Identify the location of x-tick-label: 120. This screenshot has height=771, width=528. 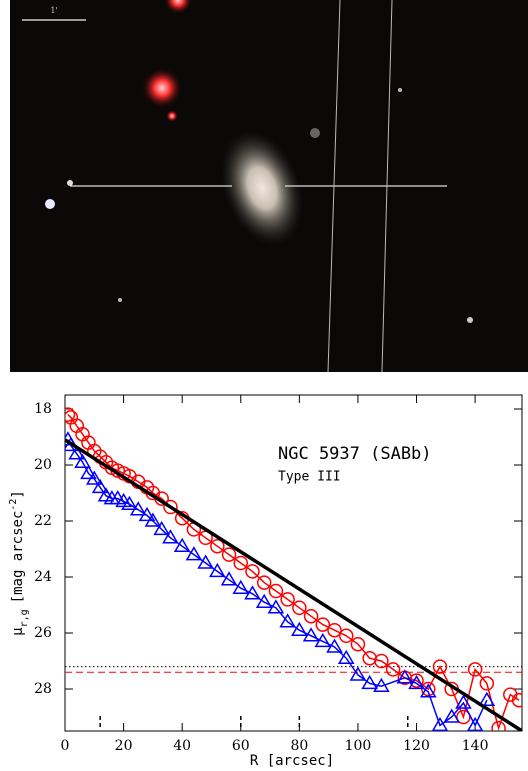
(416, 746).